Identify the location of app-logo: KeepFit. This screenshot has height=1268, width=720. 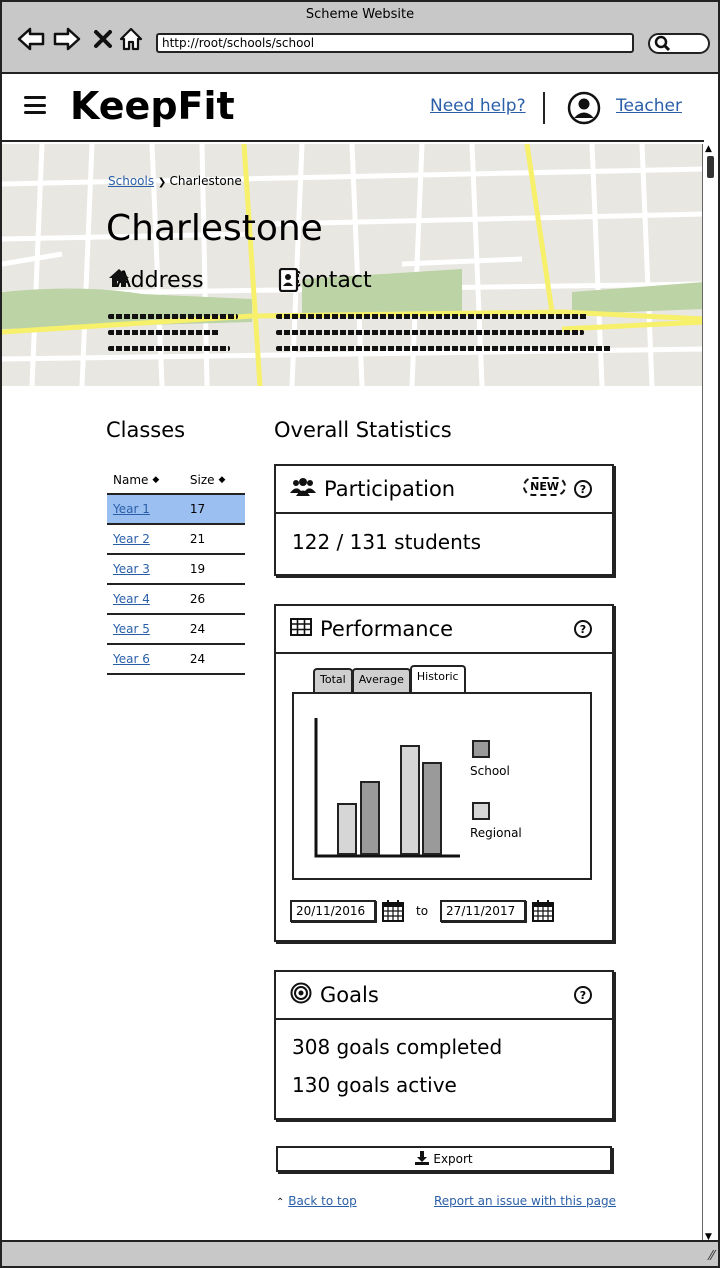
(152, 106).